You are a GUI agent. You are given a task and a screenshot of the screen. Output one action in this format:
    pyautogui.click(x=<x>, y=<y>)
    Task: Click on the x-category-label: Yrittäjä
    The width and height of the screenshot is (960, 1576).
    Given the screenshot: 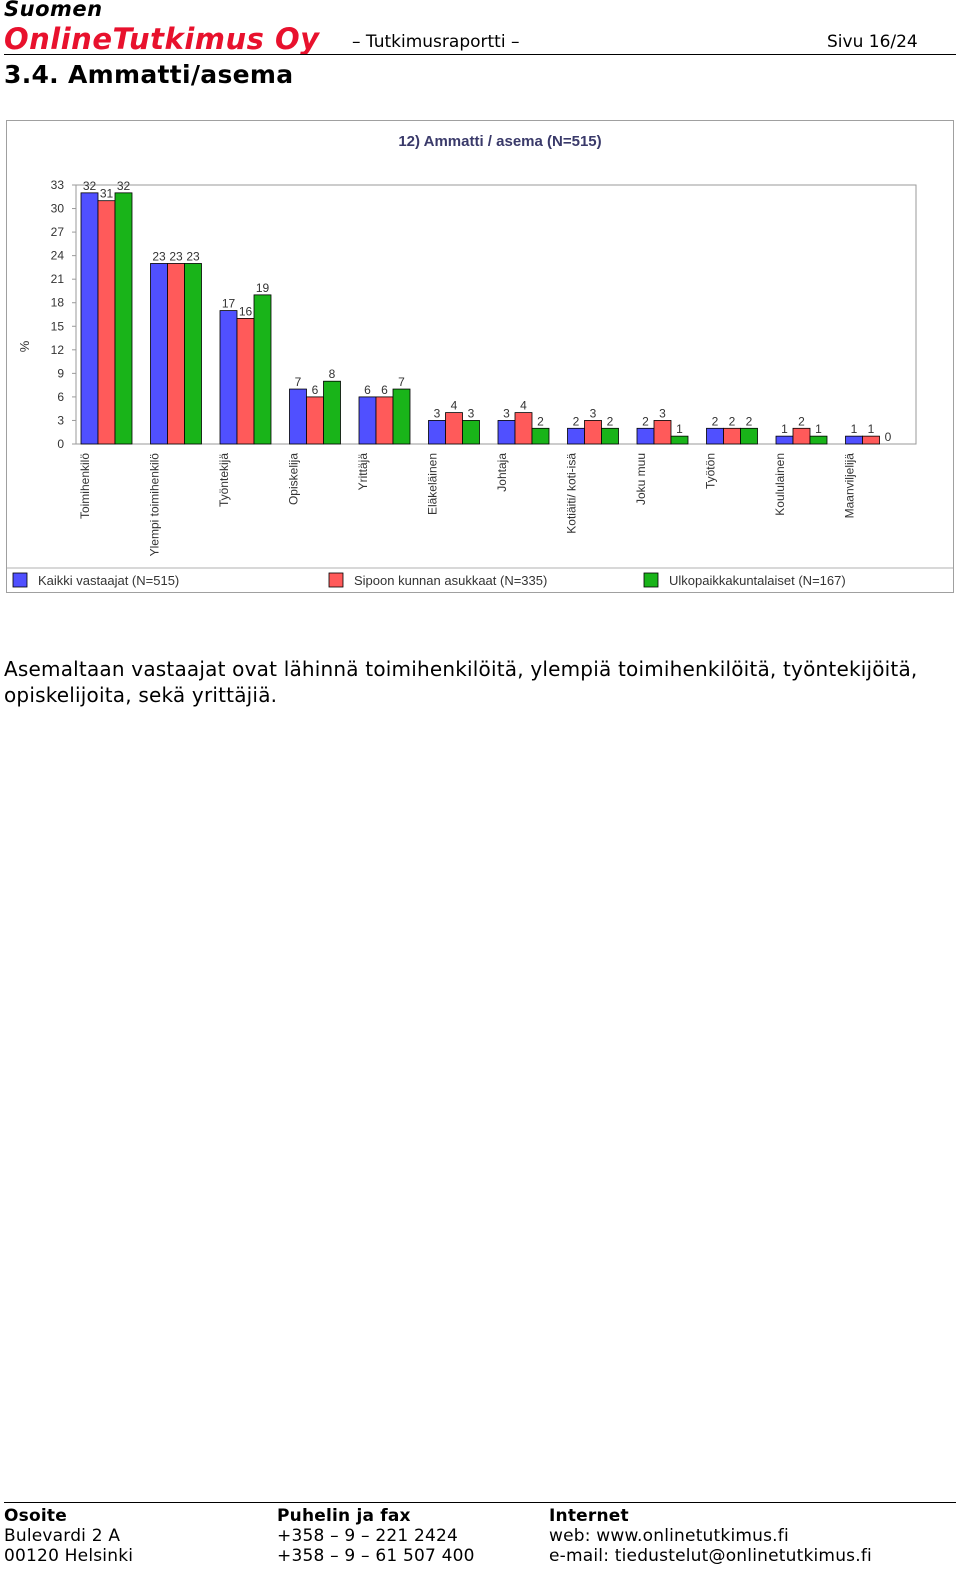 What is the action you would take?
    pyautogui.click(x=363, y=472)
    